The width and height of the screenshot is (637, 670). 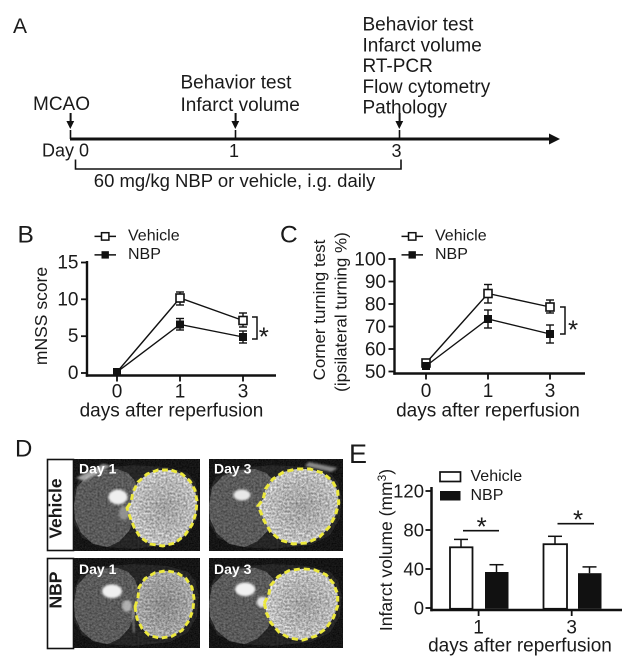 What do you see at coordinates (20, 26) in the screenshot?
I see `svg-text: A` at bounding box center [20, 26].